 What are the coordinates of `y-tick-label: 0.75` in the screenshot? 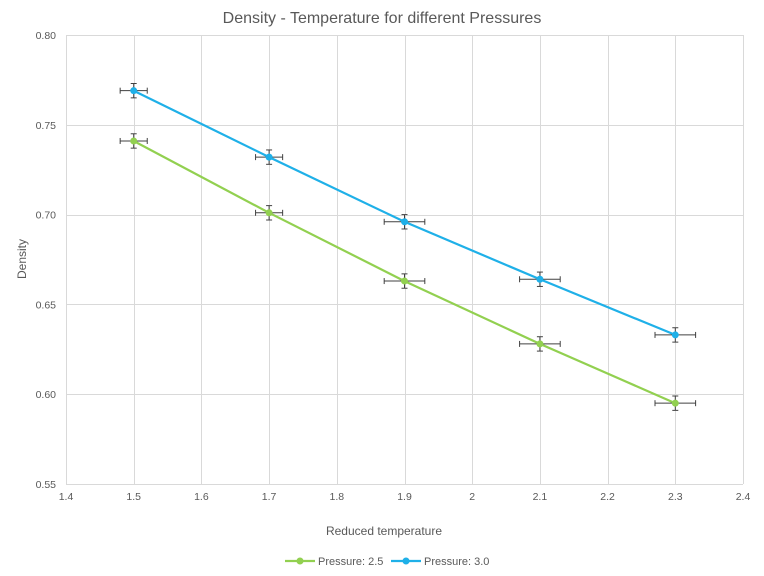 It's located at (46, 126).